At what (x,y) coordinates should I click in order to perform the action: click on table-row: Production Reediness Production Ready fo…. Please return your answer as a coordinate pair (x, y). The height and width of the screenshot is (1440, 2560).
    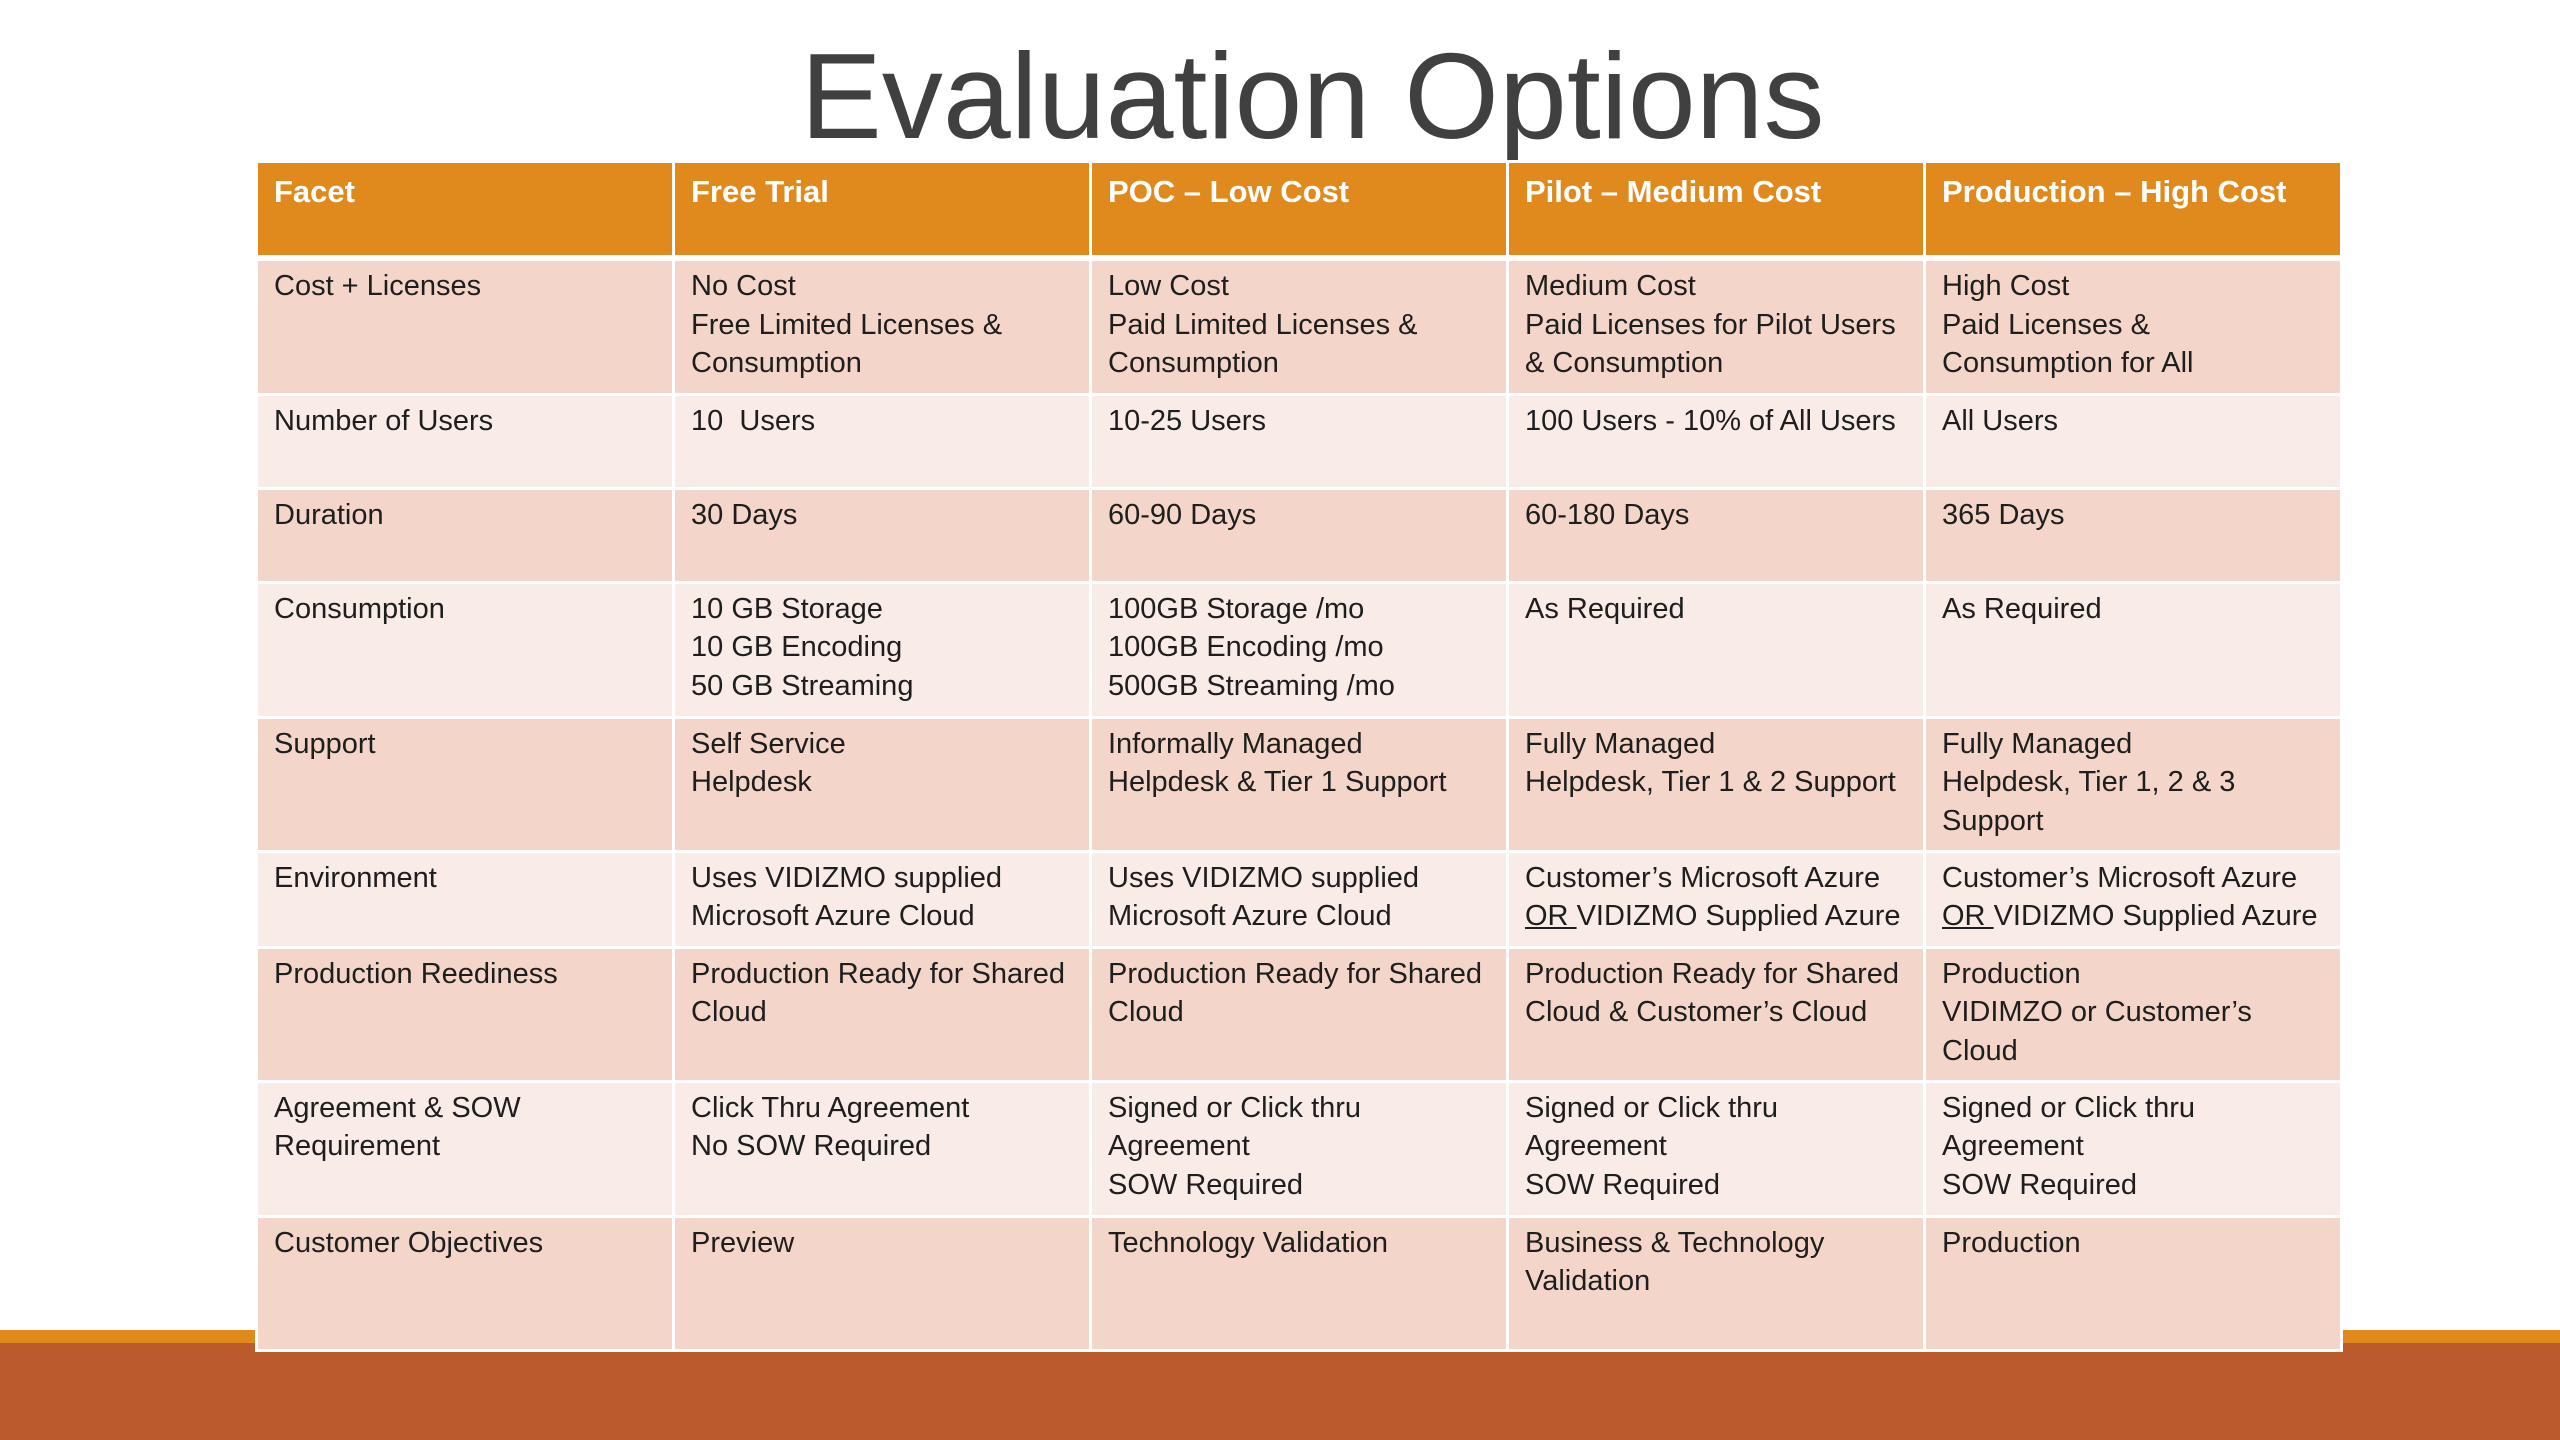
    Looking at the image, I should click on (1299, 1014).